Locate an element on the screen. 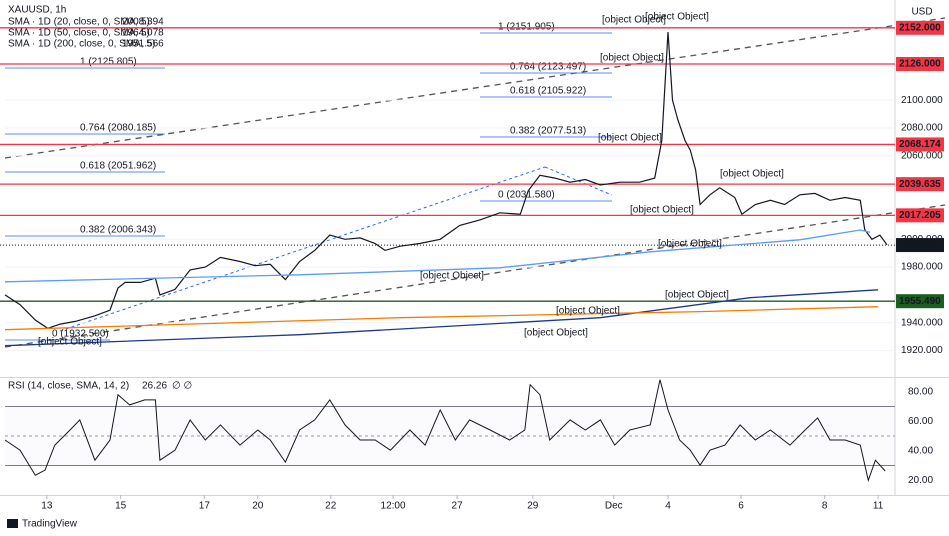 The height and width of the screenshot is (536, 949). y-tick-label: 2060.000 is located at coordinates (922, 155).